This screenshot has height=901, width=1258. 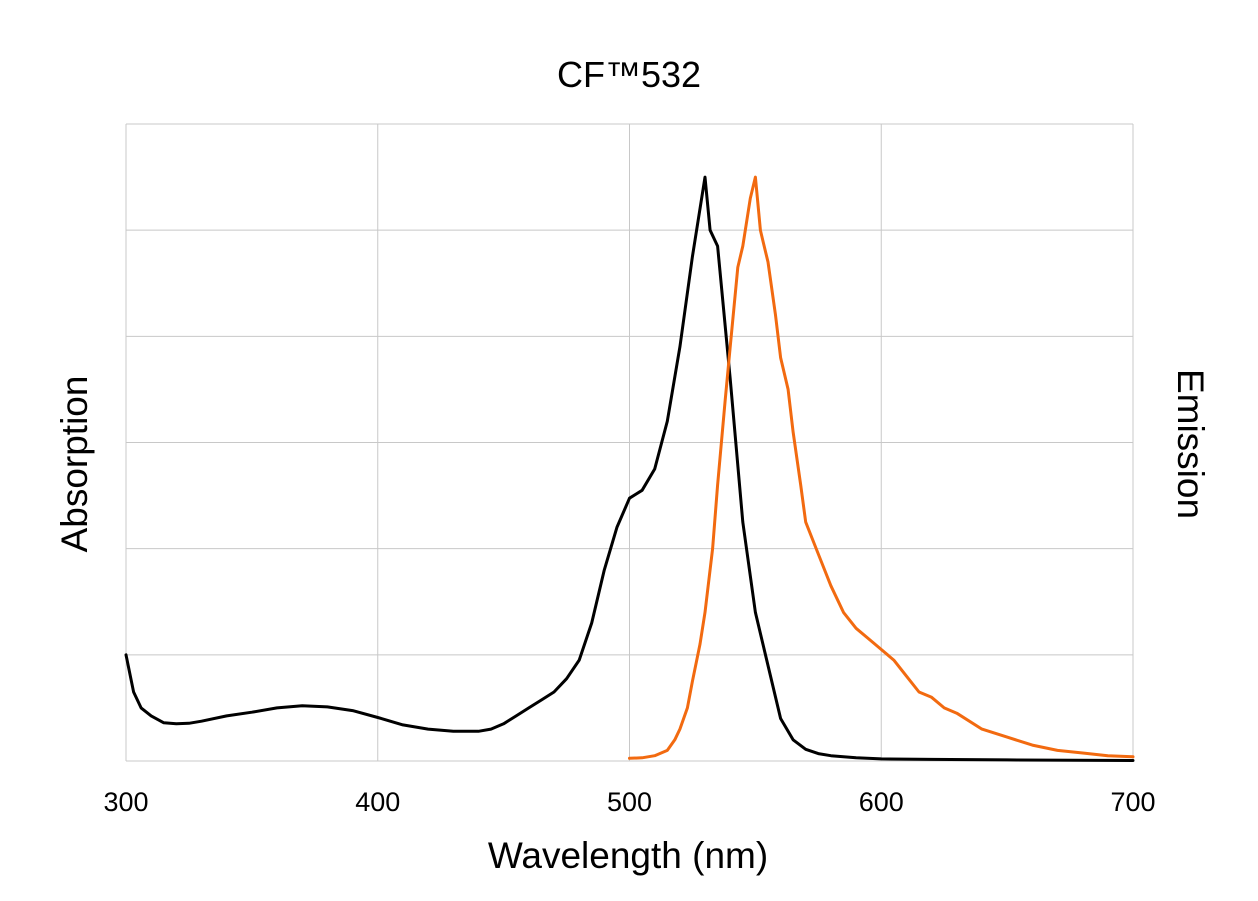 What do you see at coordinates (1190, 444) in the screenshot?
I see `y-axis-title-right: Emission` at bounding box center [1190, 444].